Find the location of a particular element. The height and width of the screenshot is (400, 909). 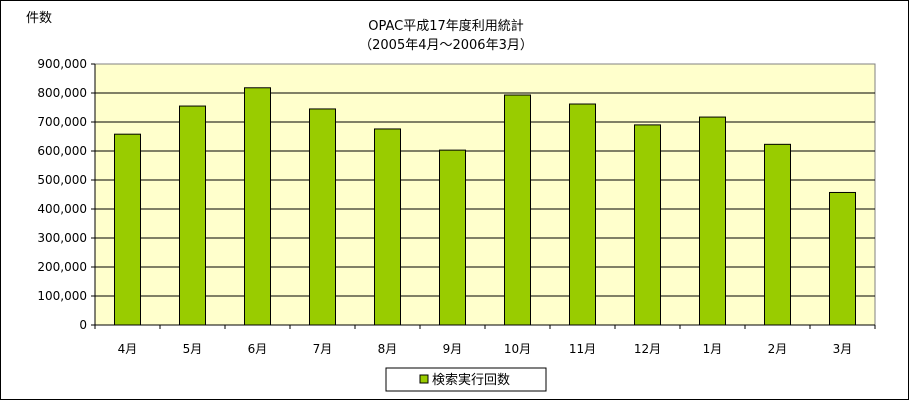

x-tick-label: 6月 is located at coordinates (258, 349).